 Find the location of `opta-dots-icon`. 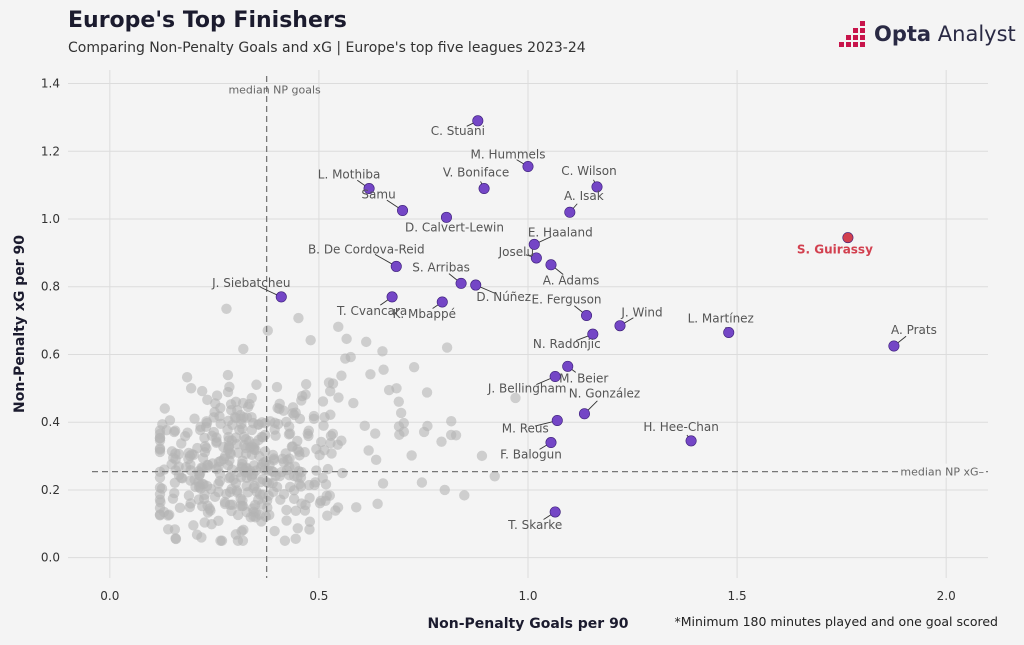

opta-dots-icon is located at coordinates (852, 34).